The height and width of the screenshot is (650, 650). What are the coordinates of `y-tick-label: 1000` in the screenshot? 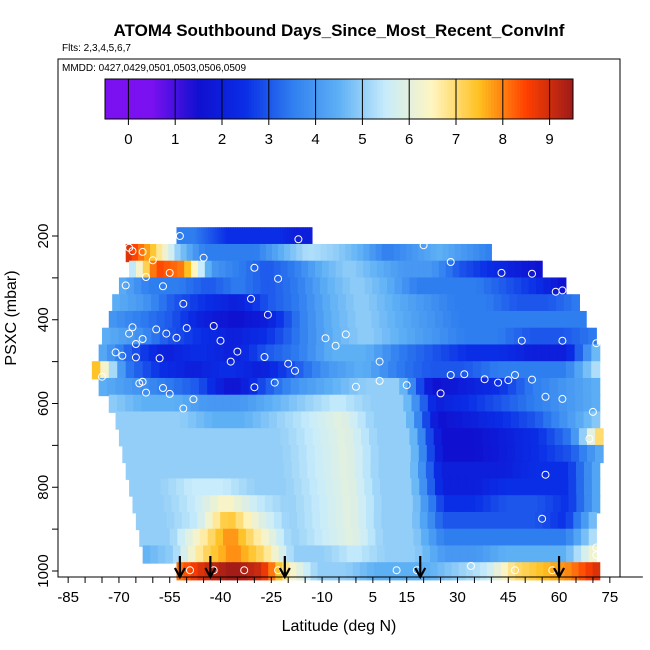 It's located at (43, 570).